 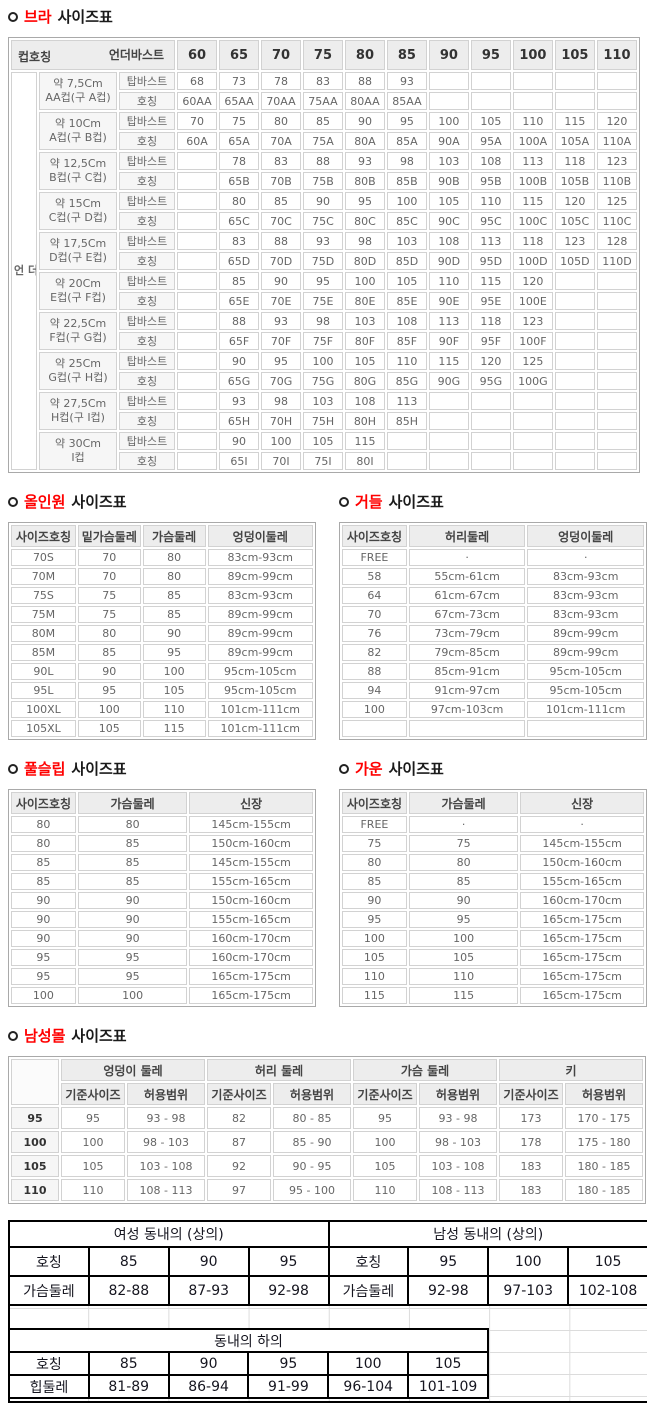 I want to click on bra-name-cell: 70F, so click(x=281, y=341).